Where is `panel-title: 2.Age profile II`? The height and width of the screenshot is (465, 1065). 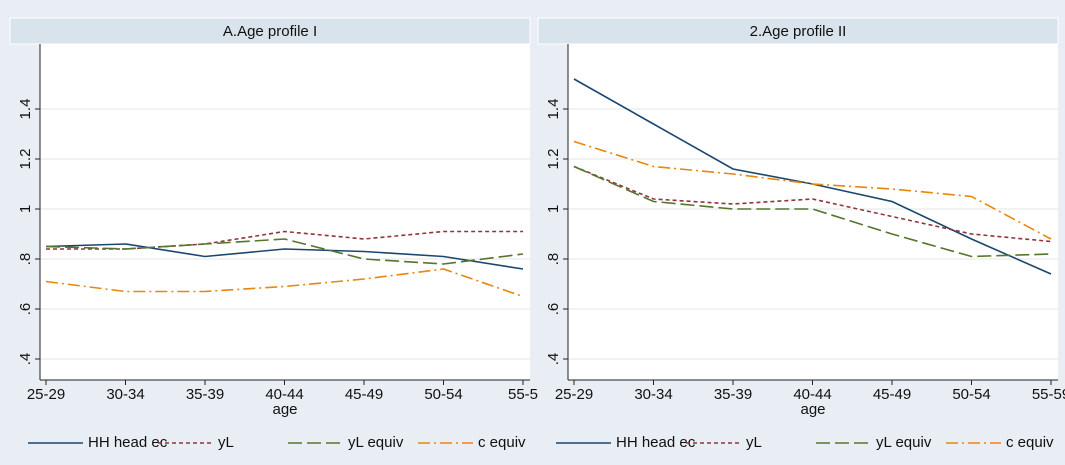
panel-title: 2.Age profile II is located at coordinates (798, 31).